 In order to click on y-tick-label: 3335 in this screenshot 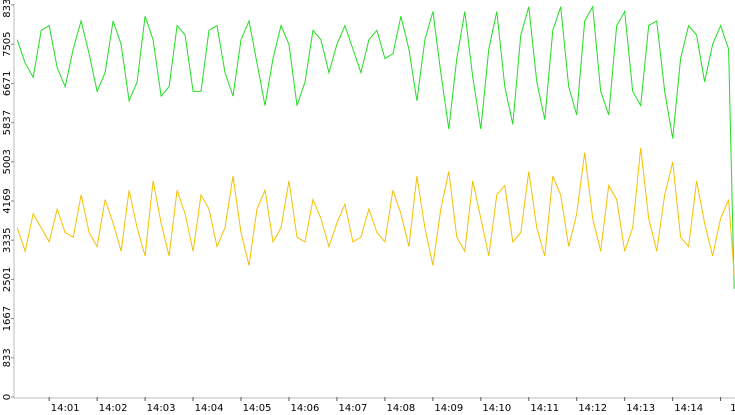, I will do `click(7, 240)`.